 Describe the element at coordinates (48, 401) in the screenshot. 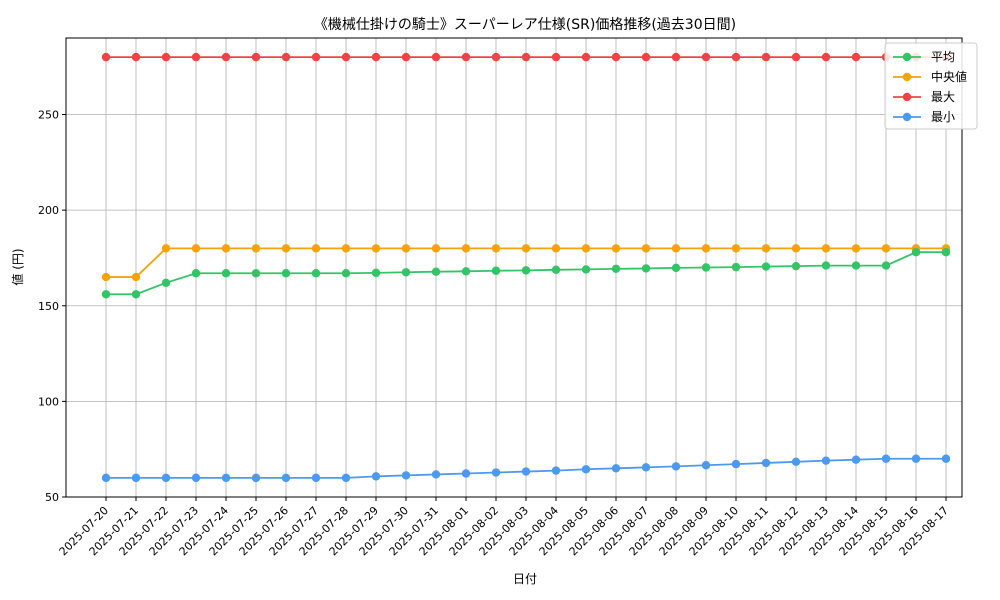

I see `y-tick-label: 100` at that location.